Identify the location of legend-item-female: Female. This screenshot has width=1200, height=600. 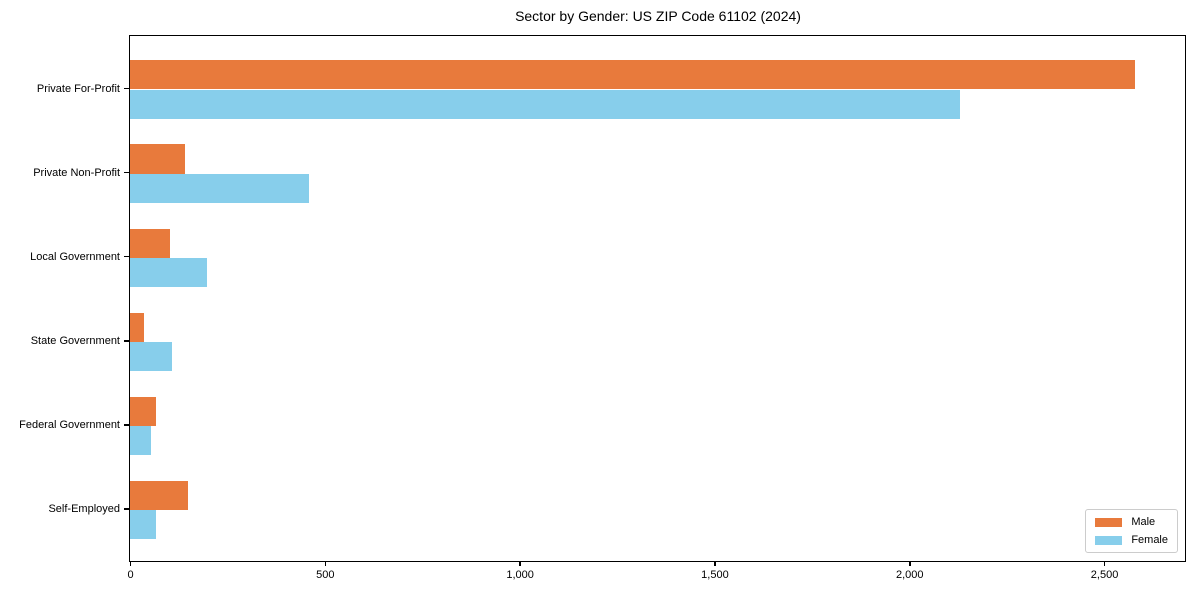
(1131, 540).